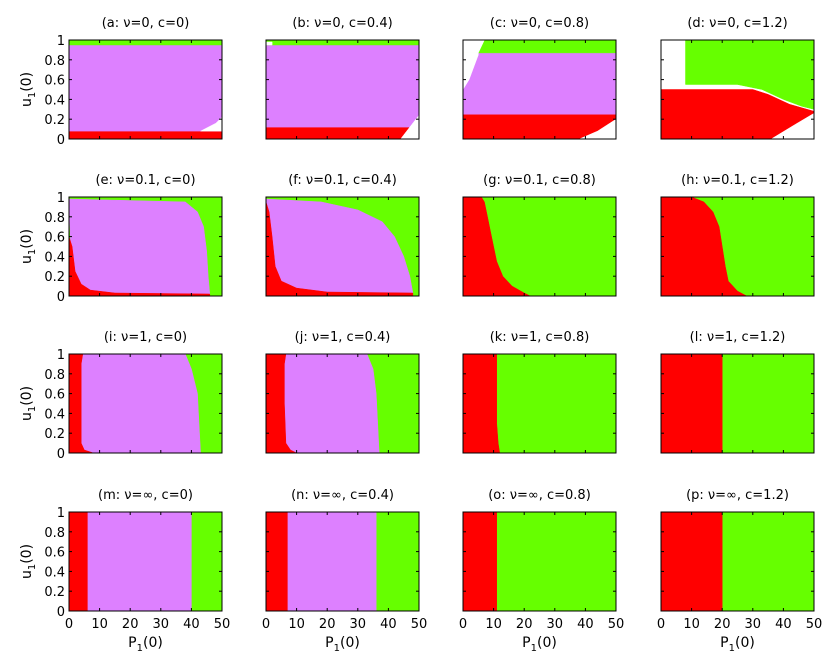 The height and width of the screenshot is (665, 830). I want to click on panel-title: (o: ν=∞, c=0.8), so click(539, 495).